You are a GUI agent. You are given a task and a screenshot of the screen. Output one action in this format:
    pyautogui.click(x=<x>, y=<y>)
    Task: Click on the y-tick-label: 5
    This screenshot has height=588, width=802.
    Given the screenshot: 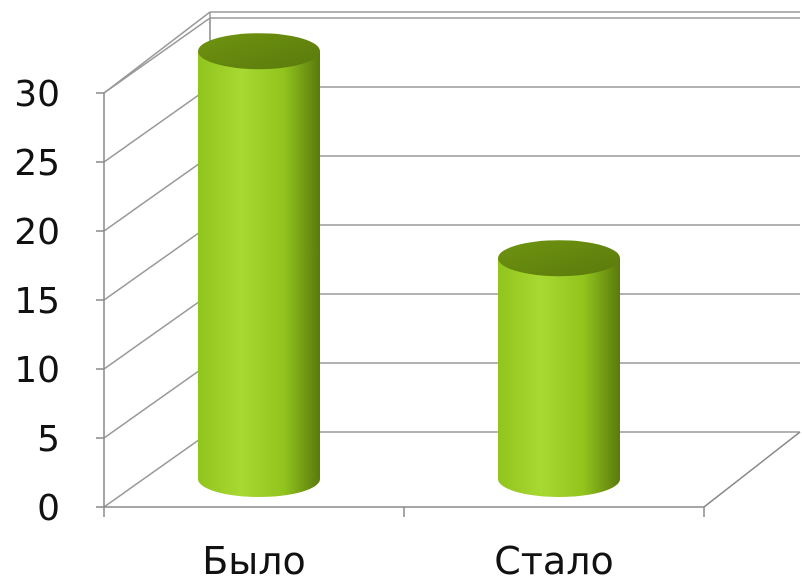 What is the action you would take?
    pyautogui.click(x=48, y=439)
    